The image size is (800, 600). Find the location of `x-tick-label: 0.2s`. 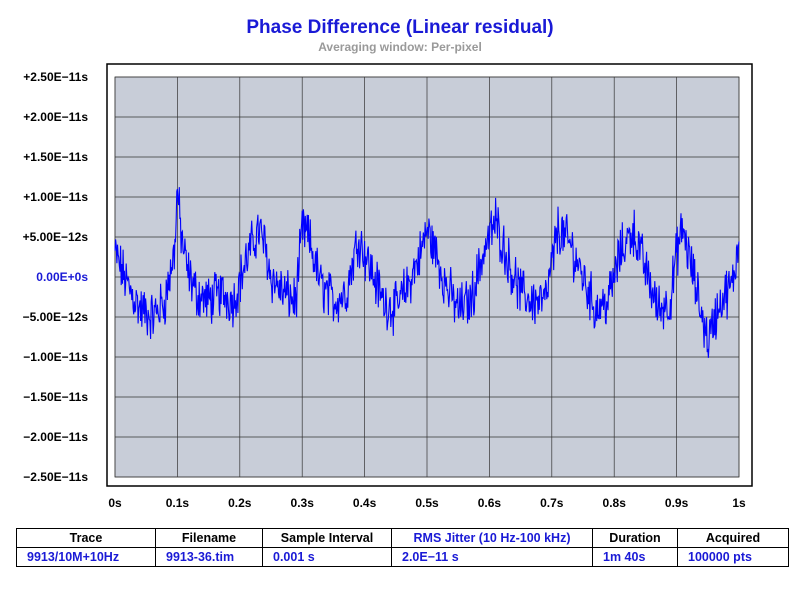

x-tick-label: 0.2s is located at coordinates (240, 503).